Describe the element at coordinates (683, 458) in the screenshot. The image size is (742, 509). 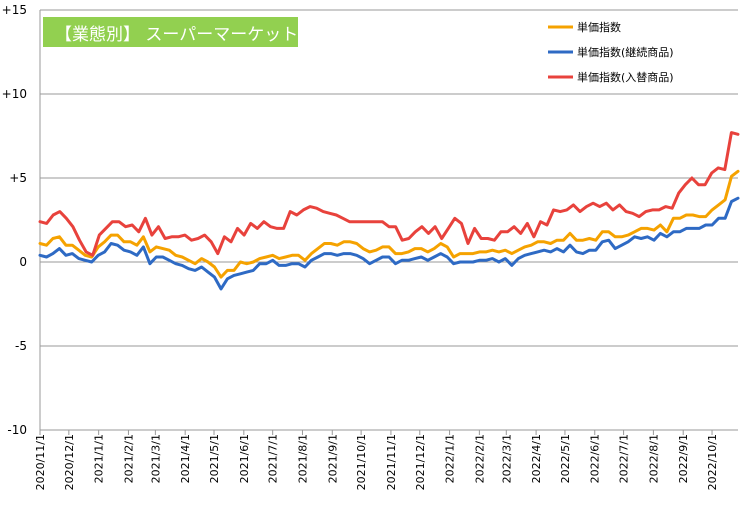
I see `x-tick-label: 2022/9/1` at that location.